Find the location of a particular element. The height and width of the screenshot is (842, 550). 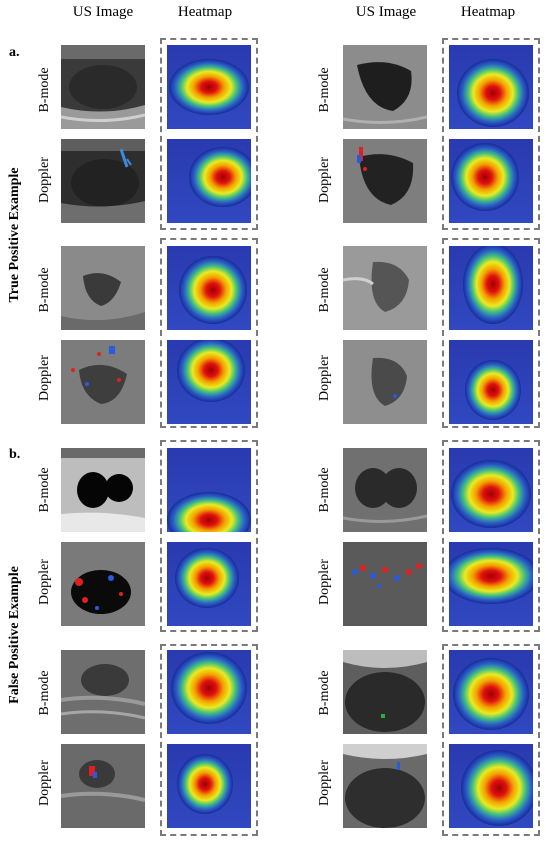

header-us-image-left: US Image is located at coordinates (103, 12).